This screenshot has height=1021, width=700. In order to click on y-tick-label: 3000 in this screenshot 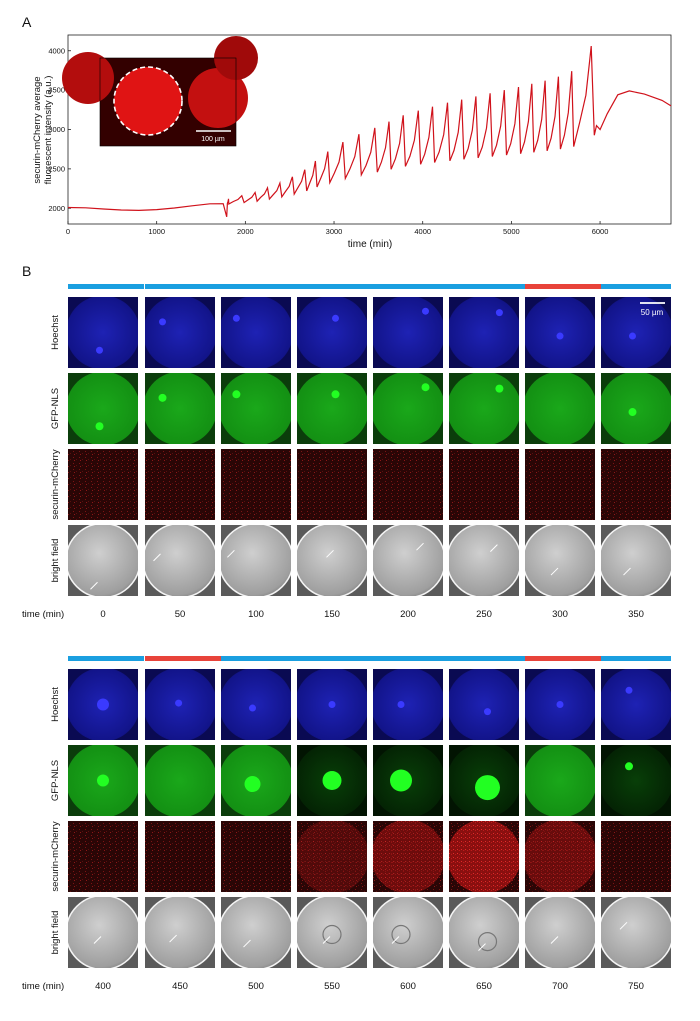, I will do `click(56, 129)`.